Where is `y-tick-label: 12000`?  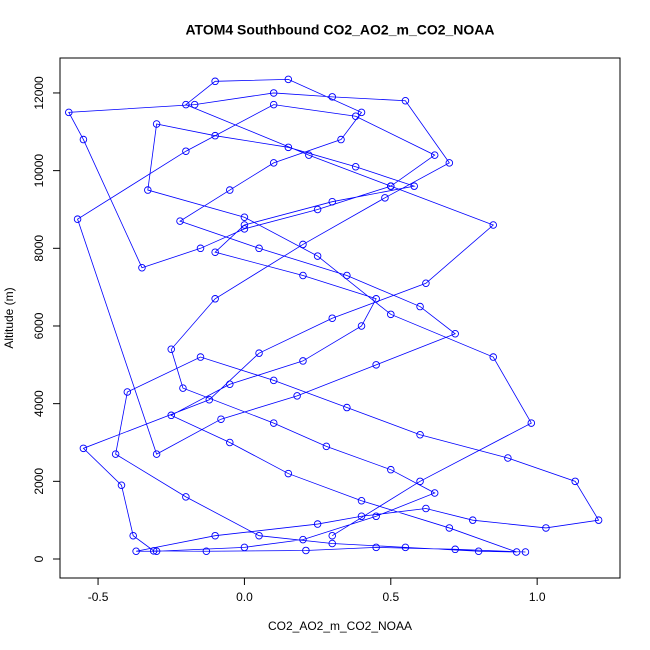
y-tick-label: 12000 is located at coordinates (39, 93).